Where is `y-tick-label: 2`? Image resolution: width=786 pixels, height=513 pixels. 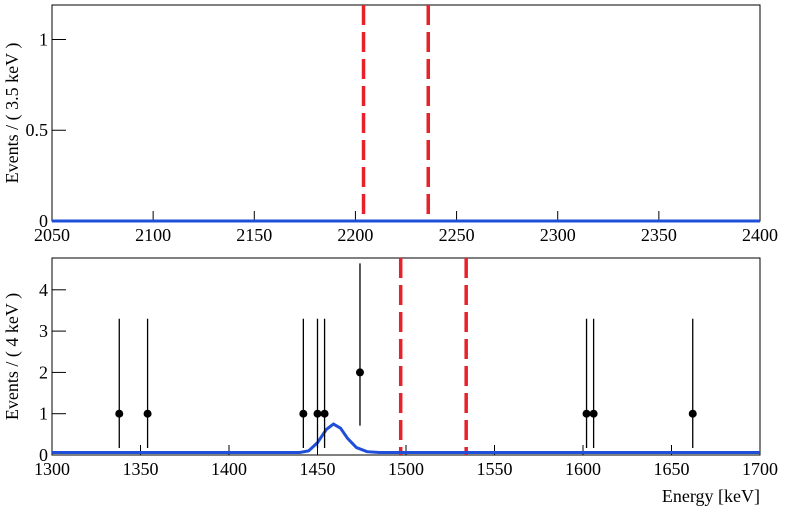
y-tick-label: 2 is located at coordinates (43, 372).